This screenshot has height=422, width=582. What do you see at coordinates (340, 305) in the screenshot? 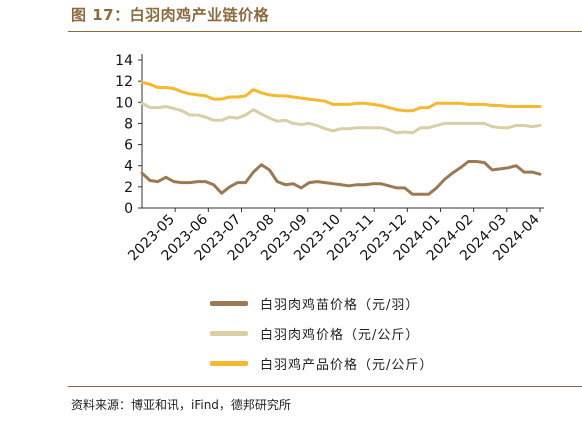
I see `legend-label-chick-price: 白羽肉鸡苗价格（元/羽）` at bounding box center [340, 305].